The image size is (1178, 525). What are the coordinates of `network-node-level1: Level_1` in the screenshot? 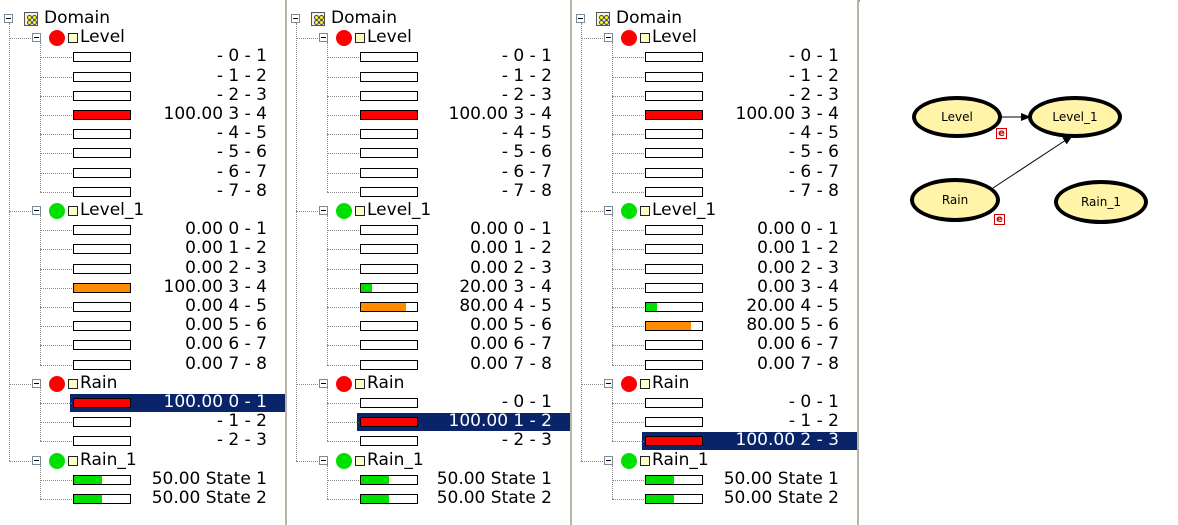 It's located at (1075, 117).